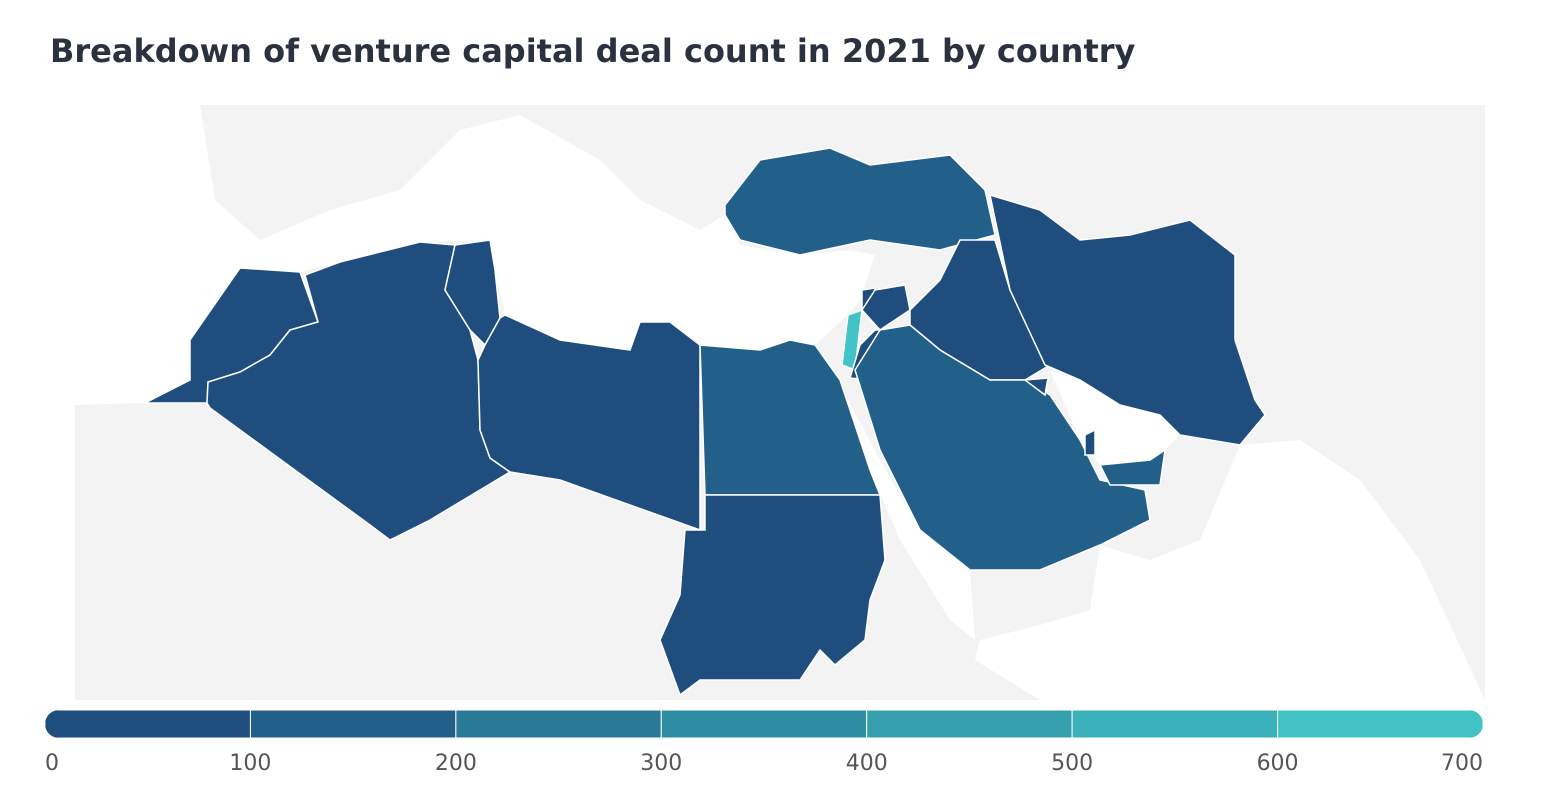 Image resolution: width=1546 pixels, height=810 pixels. Describe the element at coordinates (867, 763) in the screenshot. I see `colorbar-tick-label: 400` at that location.